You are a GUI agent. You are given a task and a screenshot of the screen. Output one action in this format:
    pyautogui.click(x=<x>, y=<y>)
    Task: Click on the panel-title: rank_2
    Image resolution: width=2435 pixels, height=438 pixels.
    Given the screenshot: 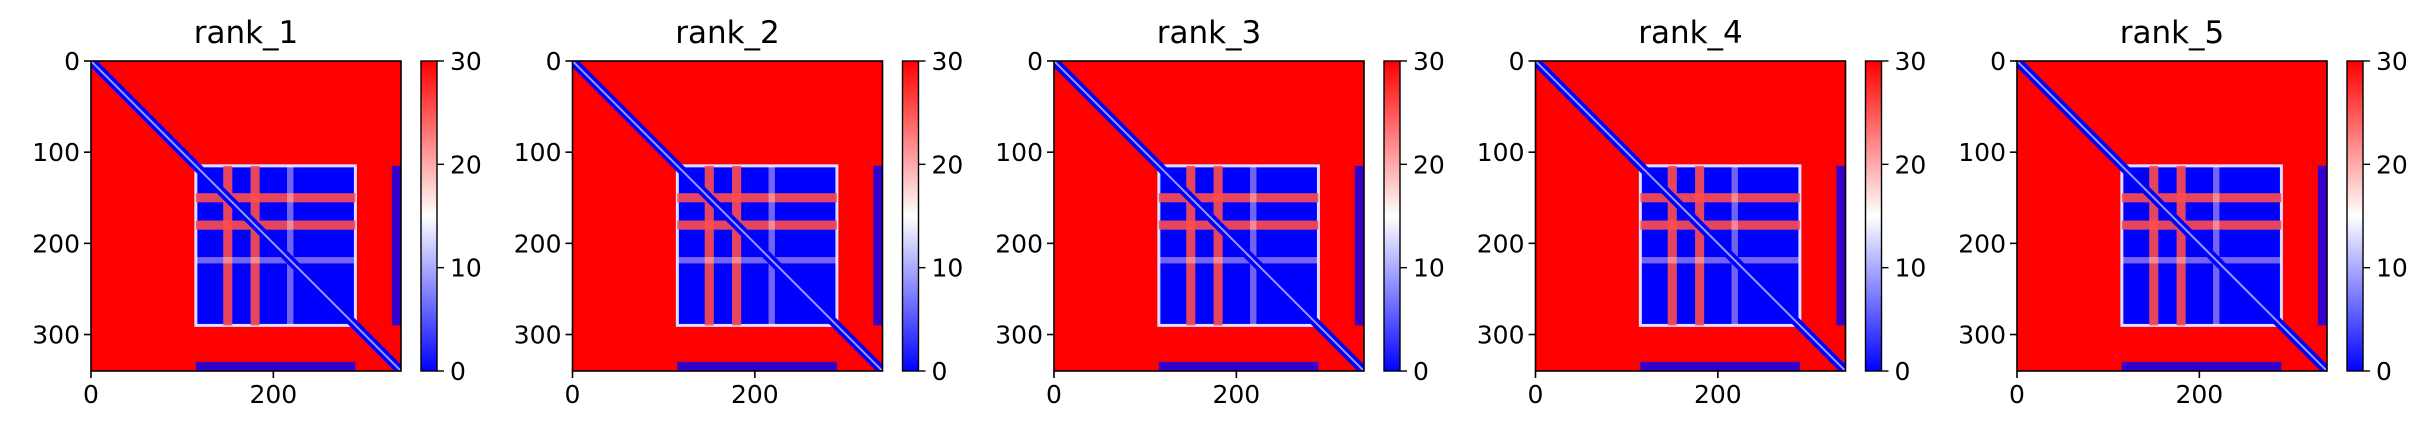 What is the action you would take?
    pyautogui.click(x=727, y=33)
    